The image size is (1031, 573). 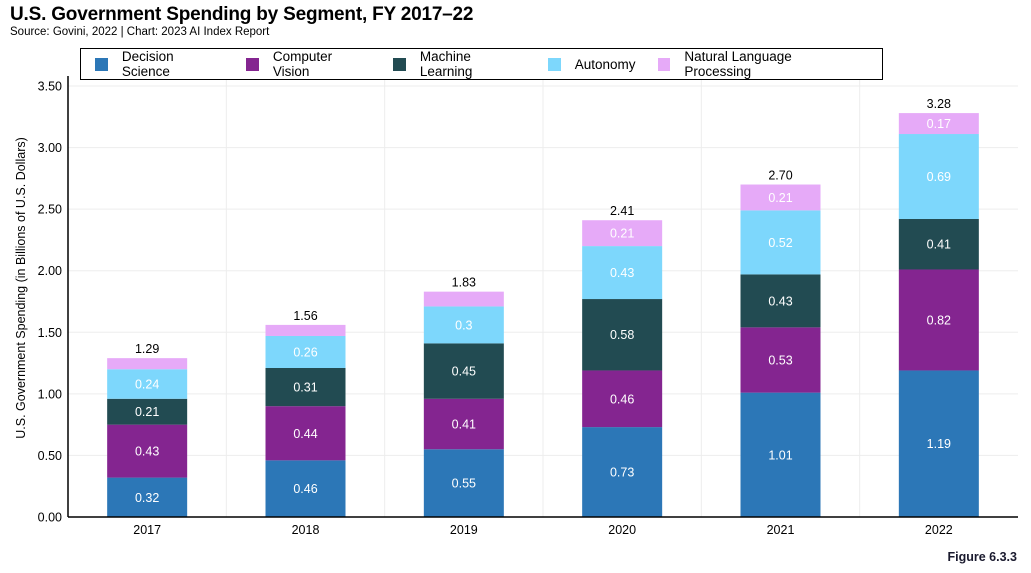 What do you see at coordinates (50, 210) in the screenshot?
I see `y-tick-label: 2.50` at bounding box center [50, 210].